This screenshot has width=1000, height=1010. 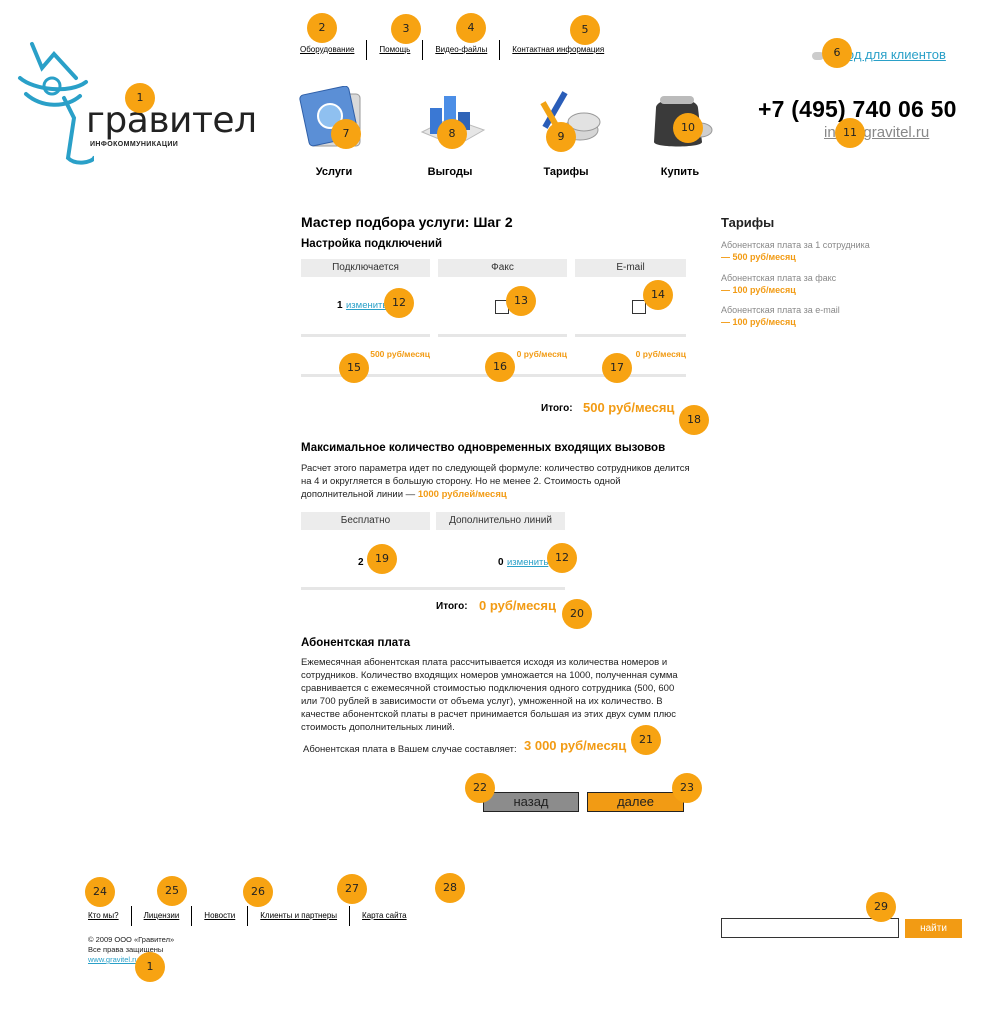 I want to click on connections-title: Настройка подключений, so click(x=371, y=244).